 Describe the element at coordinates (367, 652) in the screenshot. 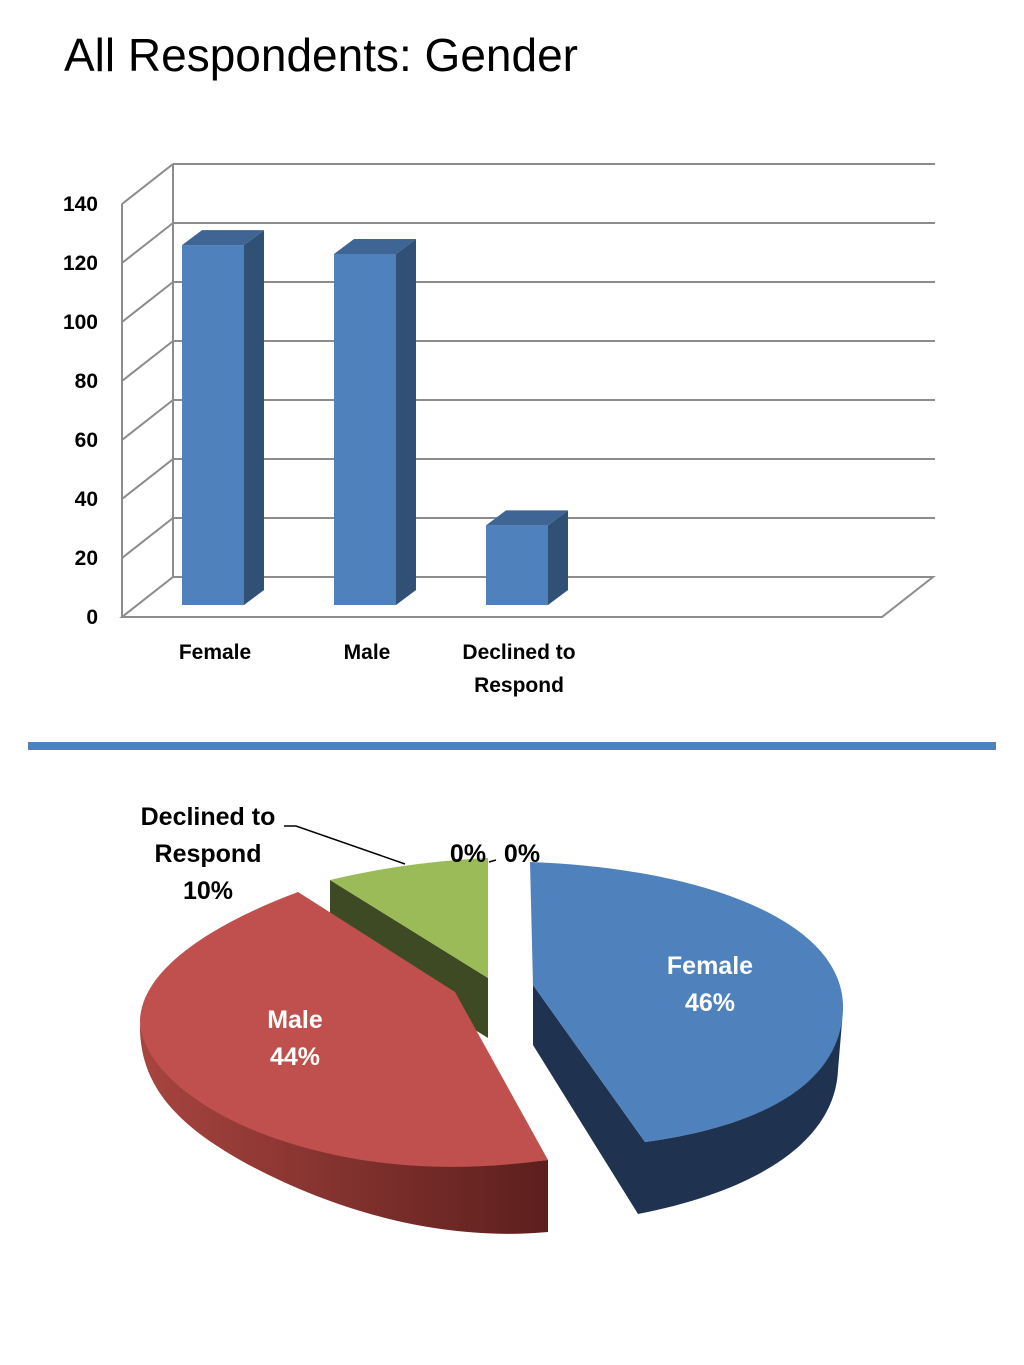

I see `x-category-label: Male` at that location.